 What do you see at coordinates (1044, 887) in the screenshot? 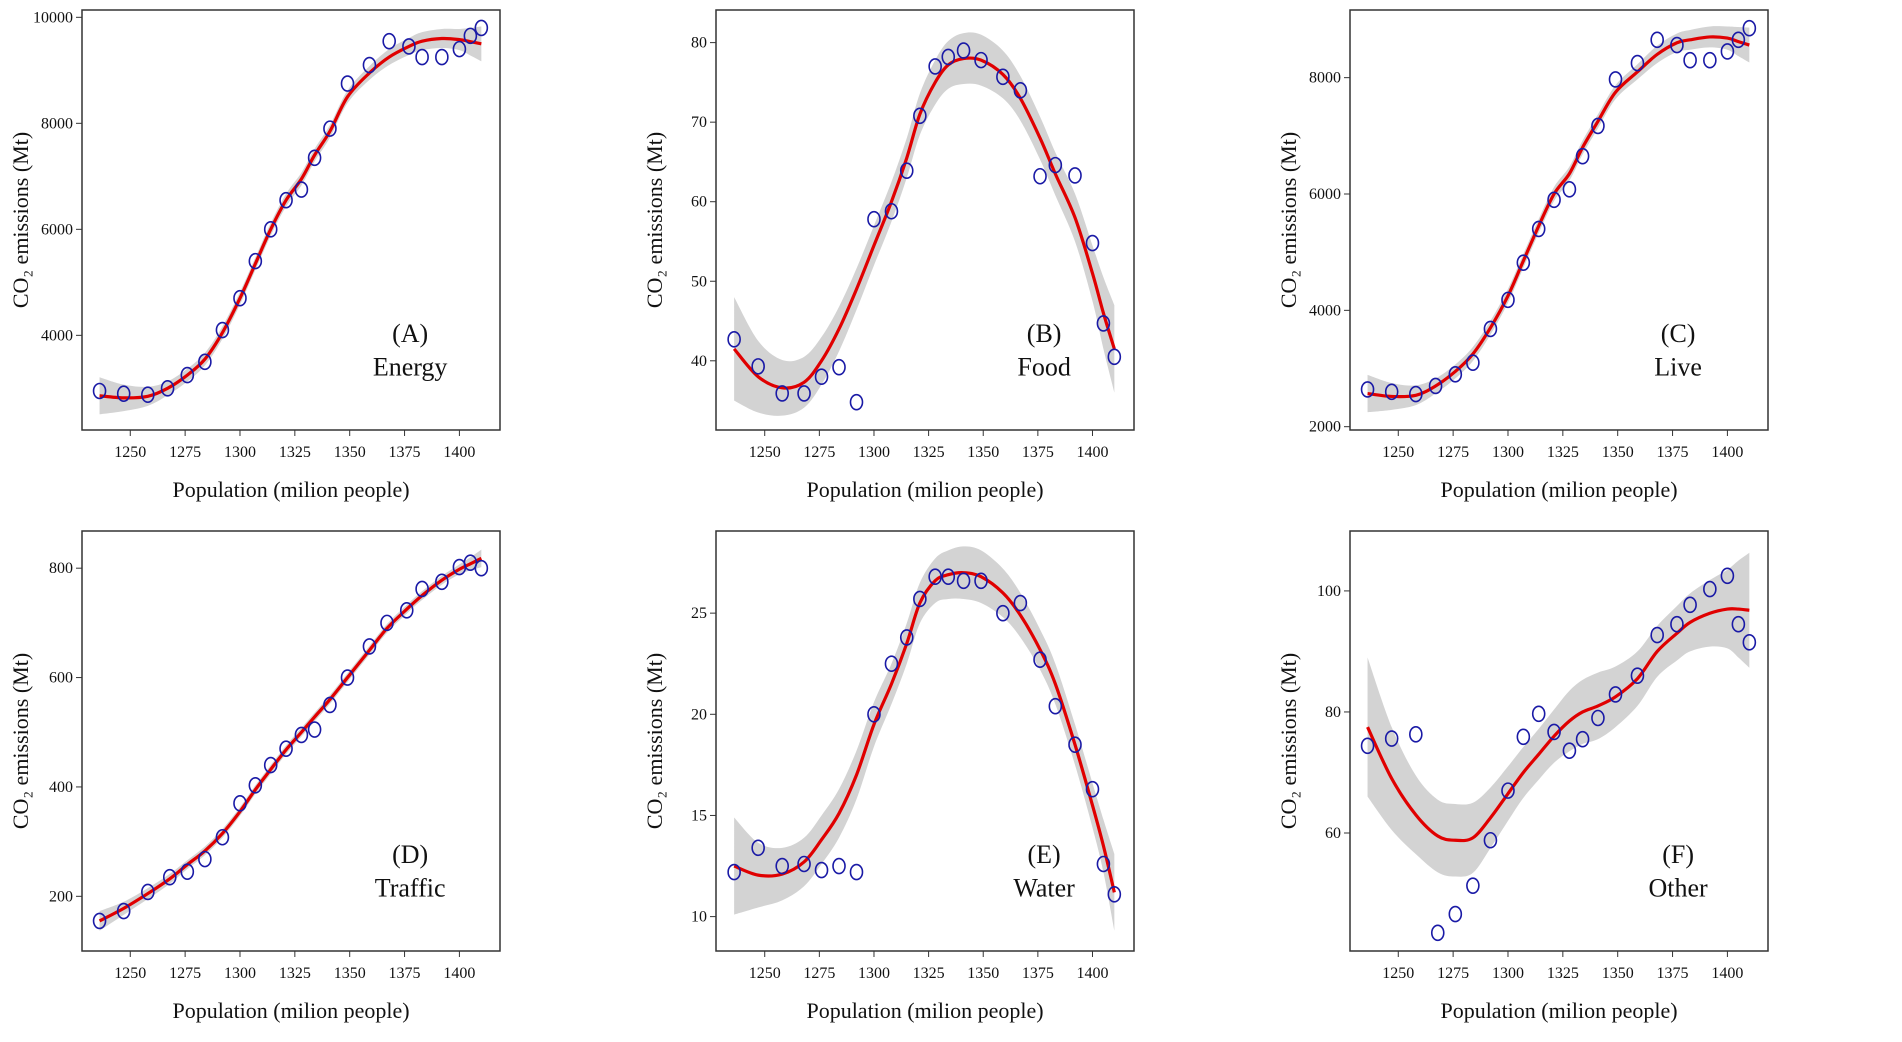
I see `panel-title: Water` at bounding box center [1044, 887].